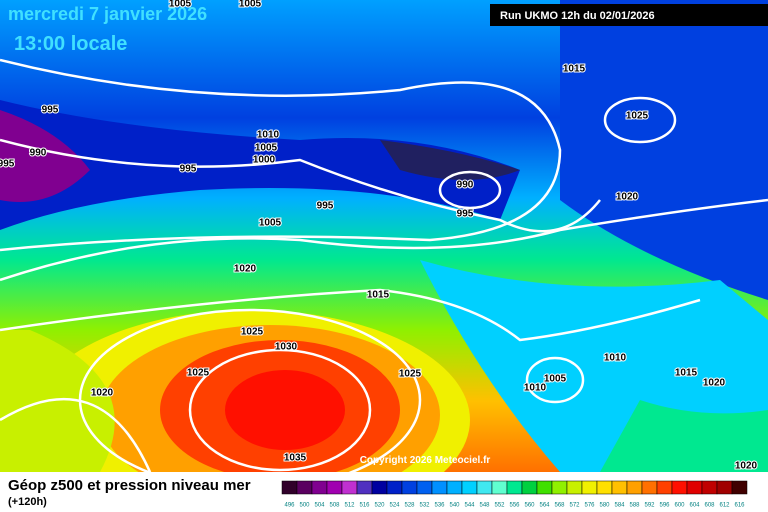  Describe the element at coordinates (577, 16) in the screenshot. I see `run-label: Run UKMO 12h du 02/01/2026` at that location.